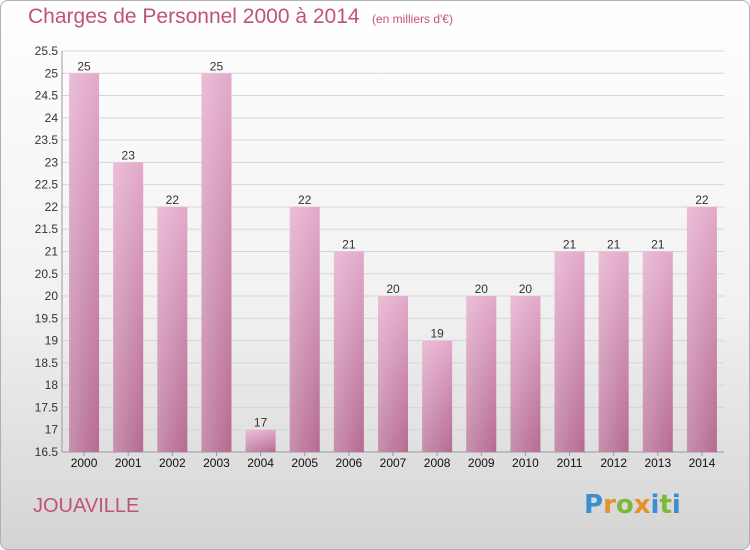 This screenshot has width=750, height=550. What do you see at coordinates (52, 207) in the screenshot?
I see `y-tick-label: 22` at bounding box center [52, 207].